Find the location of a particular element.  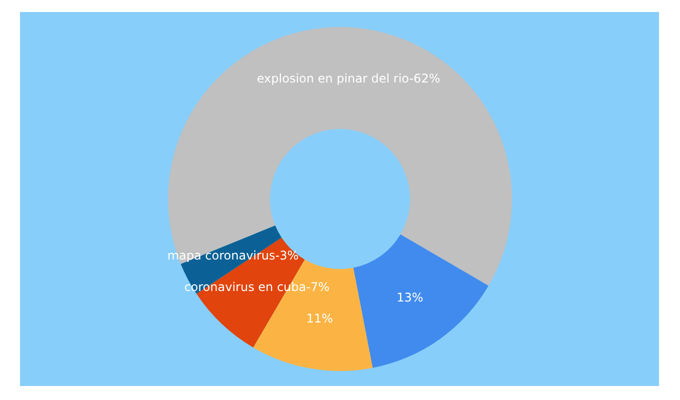

slice-label: explosion en pinar del rio-62% is located at coordinates (348, 78).